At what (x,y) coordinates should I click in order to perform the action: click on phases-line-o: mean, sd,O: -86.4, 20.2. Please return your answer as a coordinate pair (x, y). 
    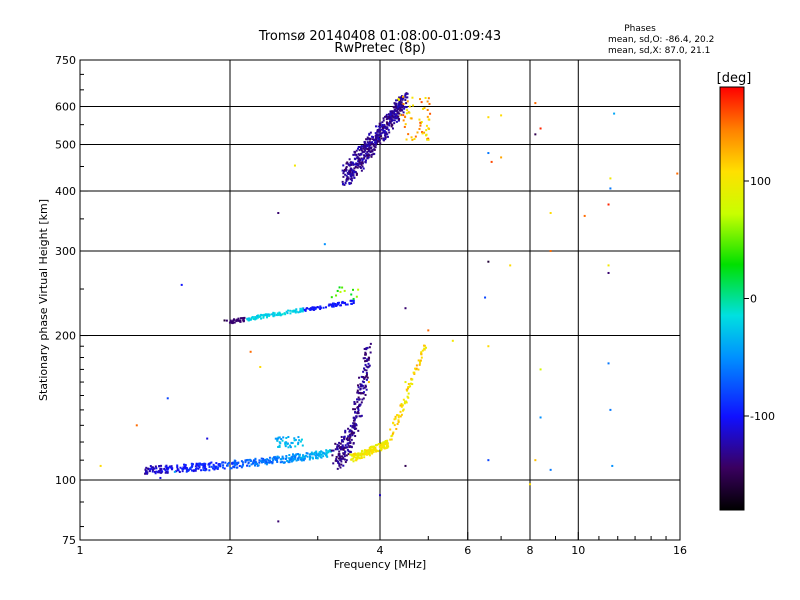
    Looking at the image, I should click on (661, 40).